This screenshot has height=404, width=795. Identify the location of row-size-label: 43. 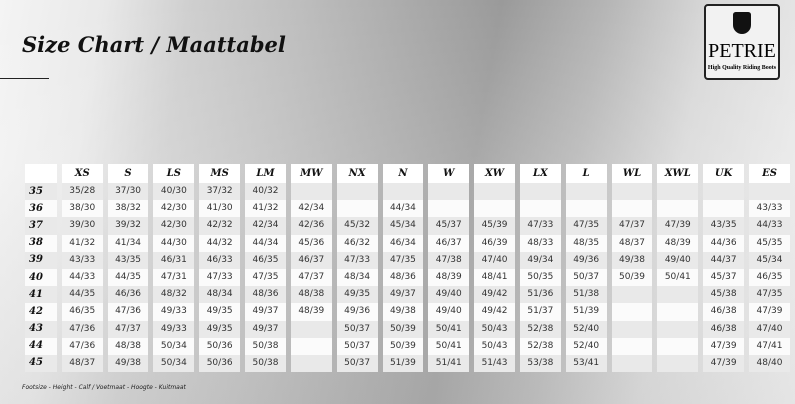
(41, 329).